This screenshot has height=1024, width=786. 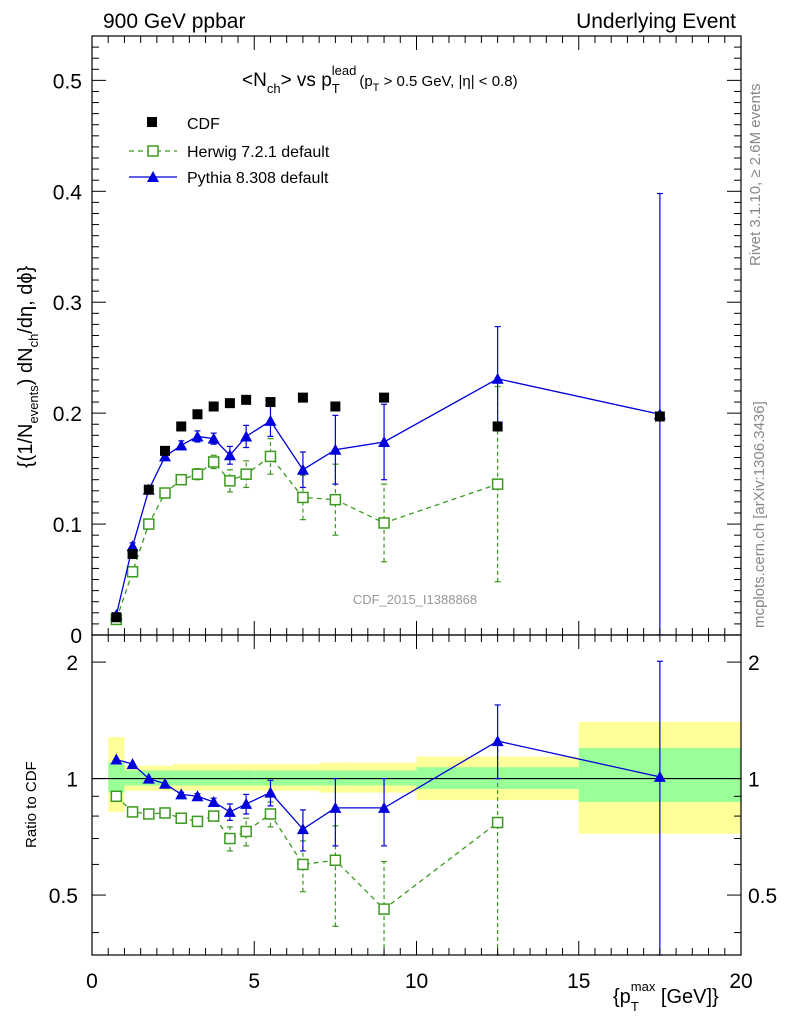 What do you see at coordinates (307, 852) in the screenshot?
I see `series-line-herwig` at bounding box center [307, 852].